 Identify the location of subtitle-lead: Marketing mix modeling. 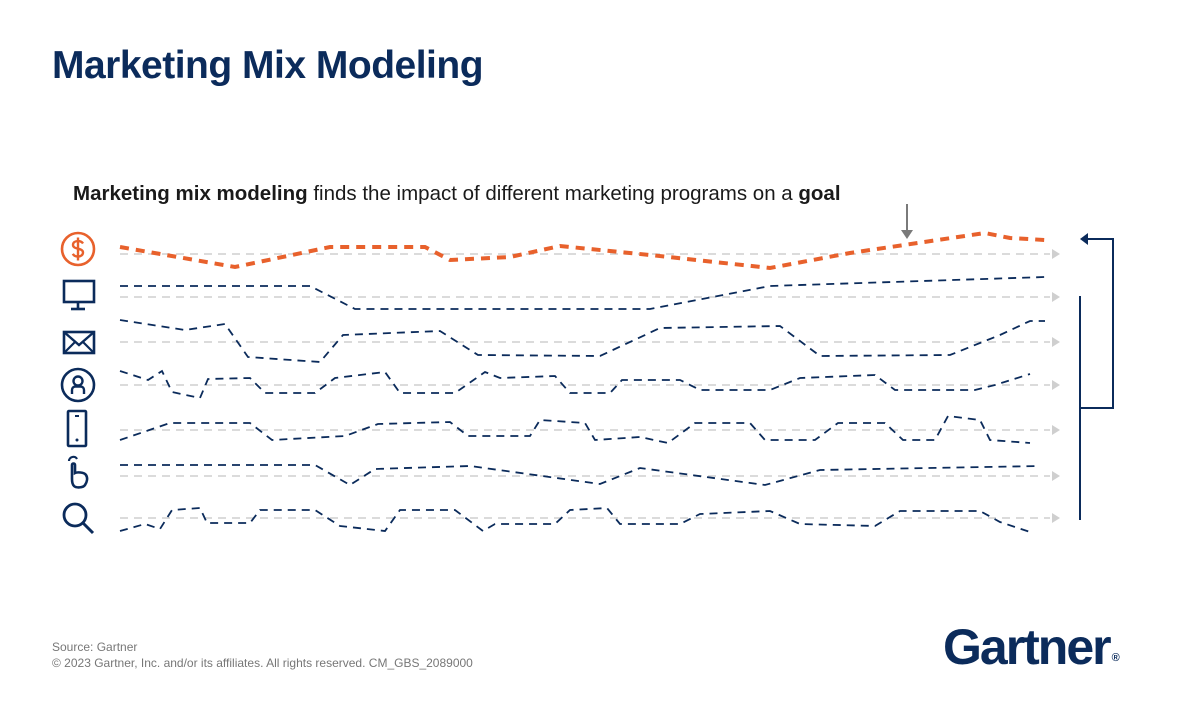
(190, 193).